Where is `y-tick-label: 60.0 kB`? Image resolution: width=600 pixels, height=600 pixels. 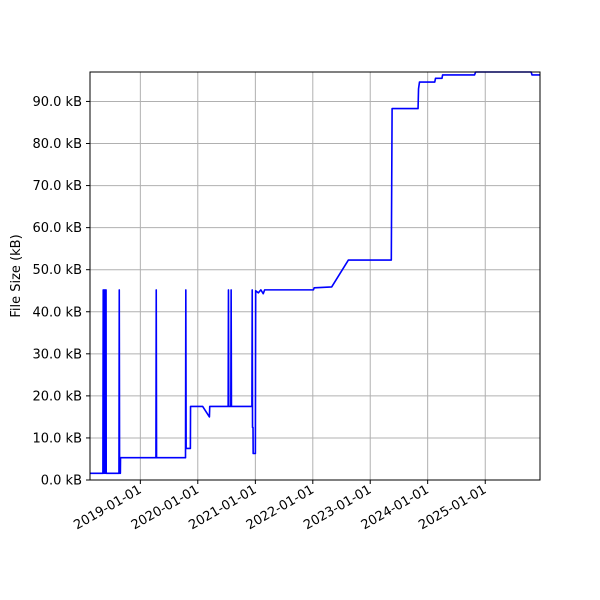 y-tick-label: 60.0 kB is located at coordinates (57, 228).